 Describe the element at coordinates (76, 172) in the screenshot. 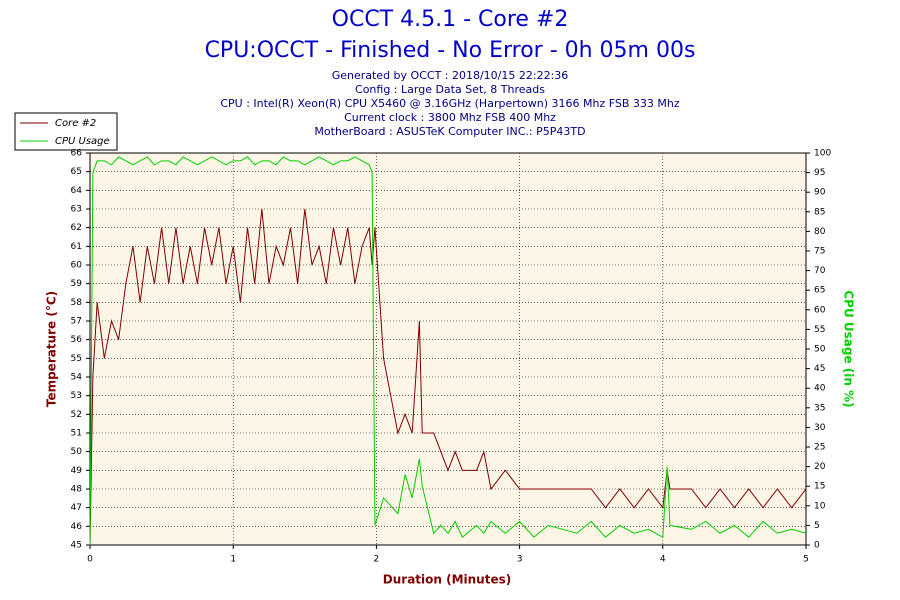

I see `y-tick-label: 65` at that location.